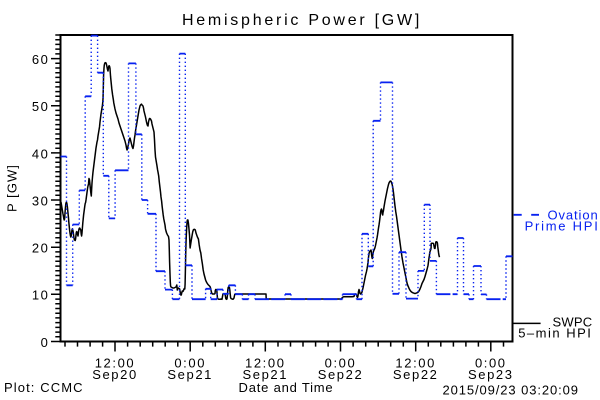  I want to click on svg-text: 5–min HPI, so click(555, 333).